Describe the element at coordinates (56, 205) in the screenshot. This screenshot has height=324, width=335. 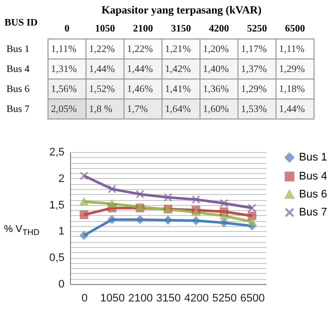
I see `y-tick-label: 1,5` at that location.